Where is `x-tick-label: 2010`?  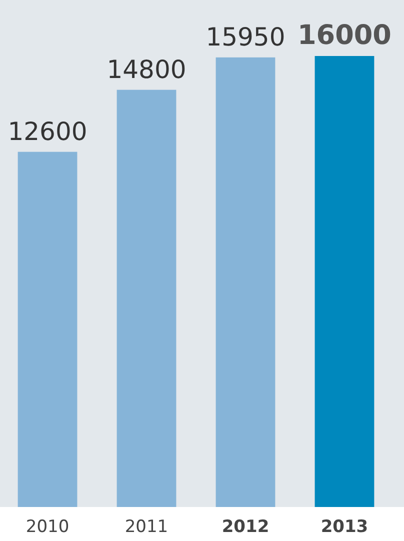
x-tick-label: 2010 is located at coordinates (48, 527).